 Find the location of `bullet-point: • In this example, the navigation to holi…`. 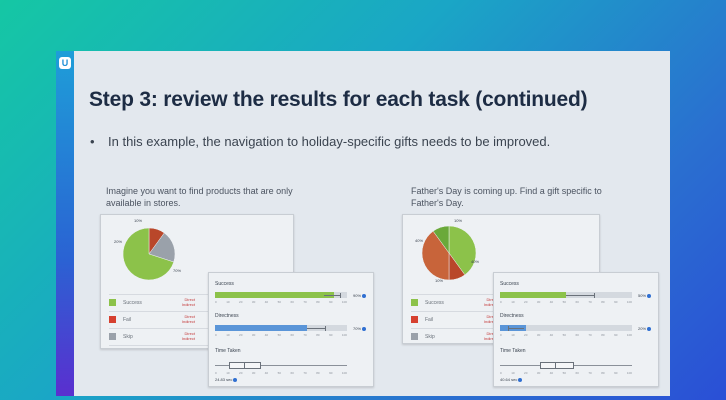

bullet-point: • In this example, the navigation to holi… is located at coordinates (320, 141).